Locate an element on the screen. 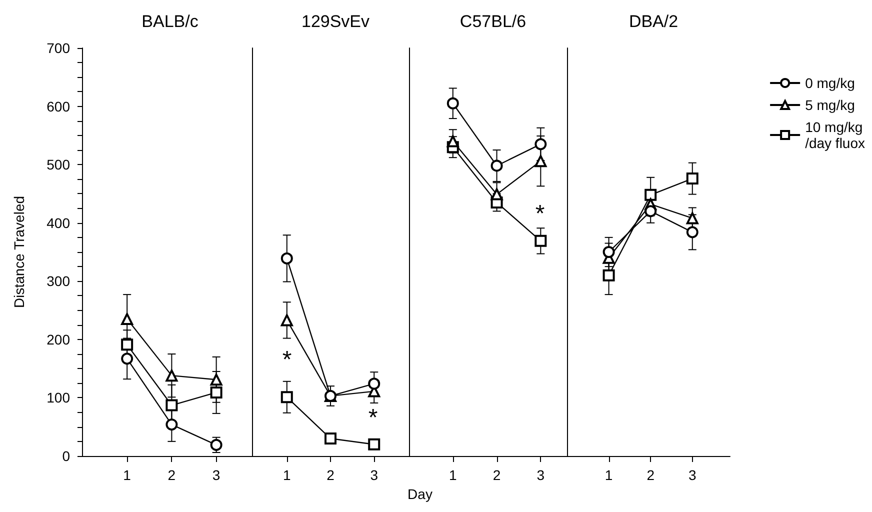 This screenshot has width=872, height=512. legend-label: 5 mg/kg is located at coordinates (830, 105).